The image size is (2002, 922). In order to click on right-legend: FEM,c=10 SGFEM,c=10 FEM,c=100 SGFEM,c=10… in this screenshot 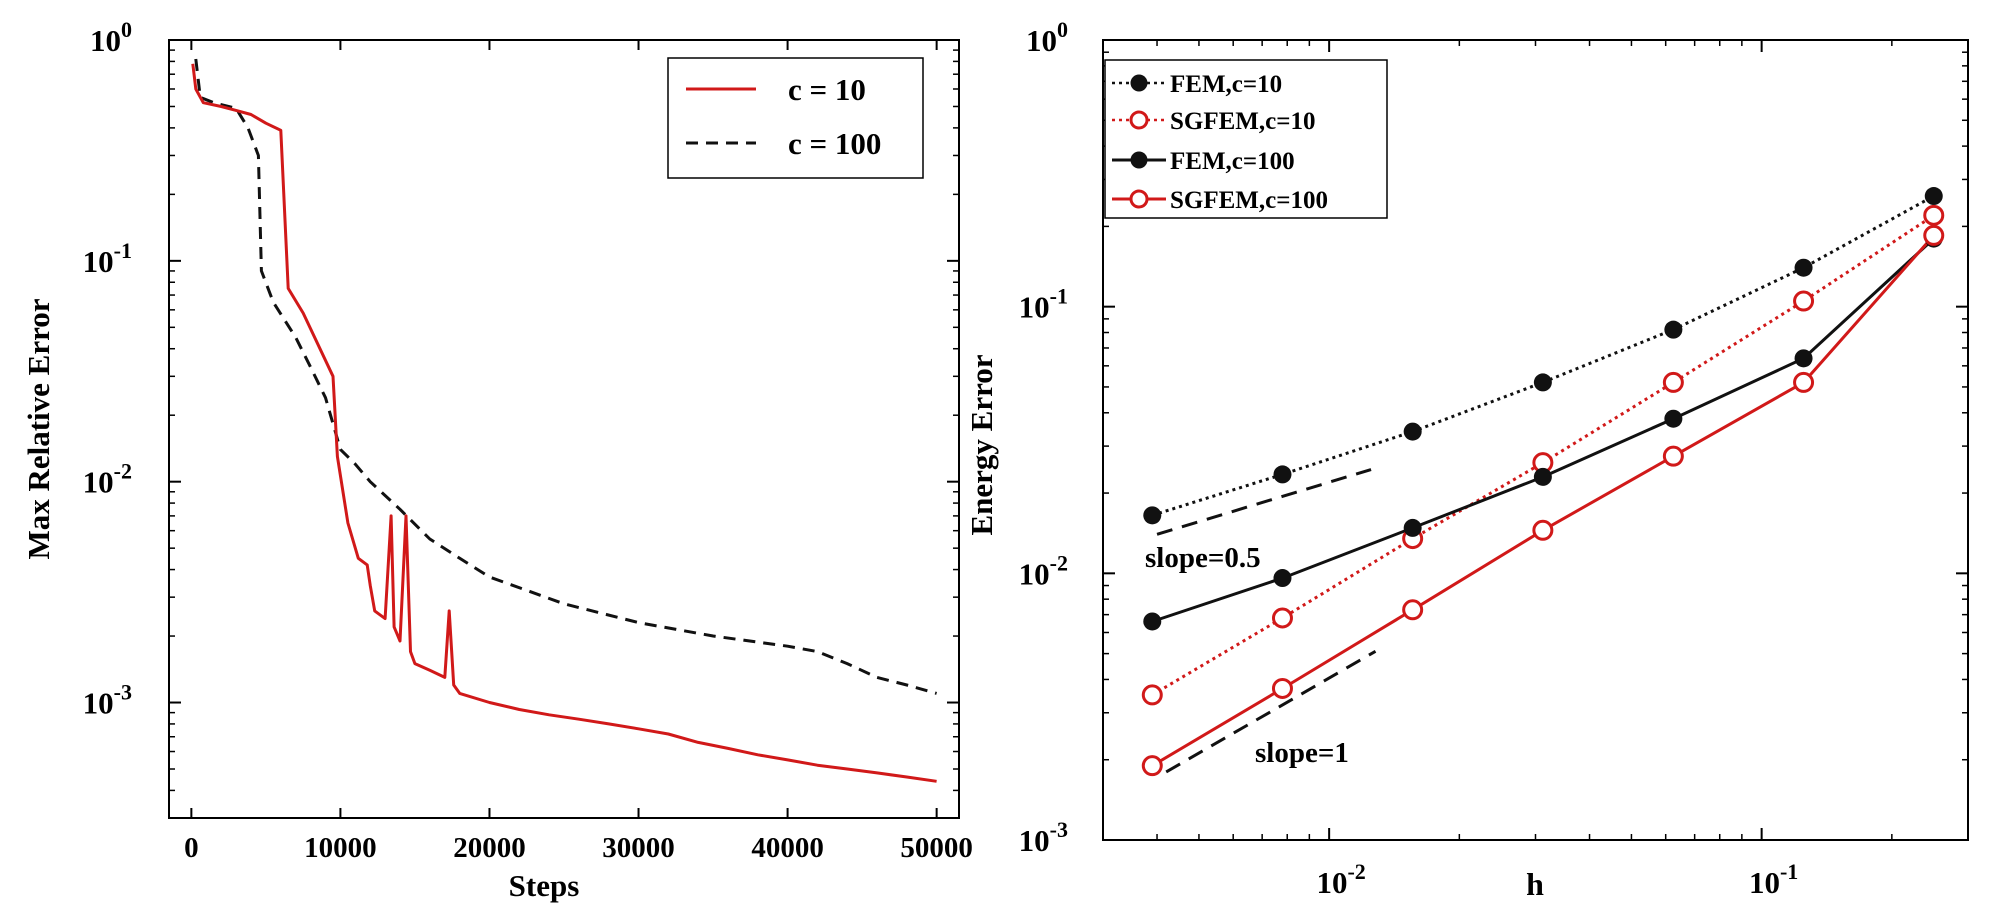, I will do `click(1246, 139)`.